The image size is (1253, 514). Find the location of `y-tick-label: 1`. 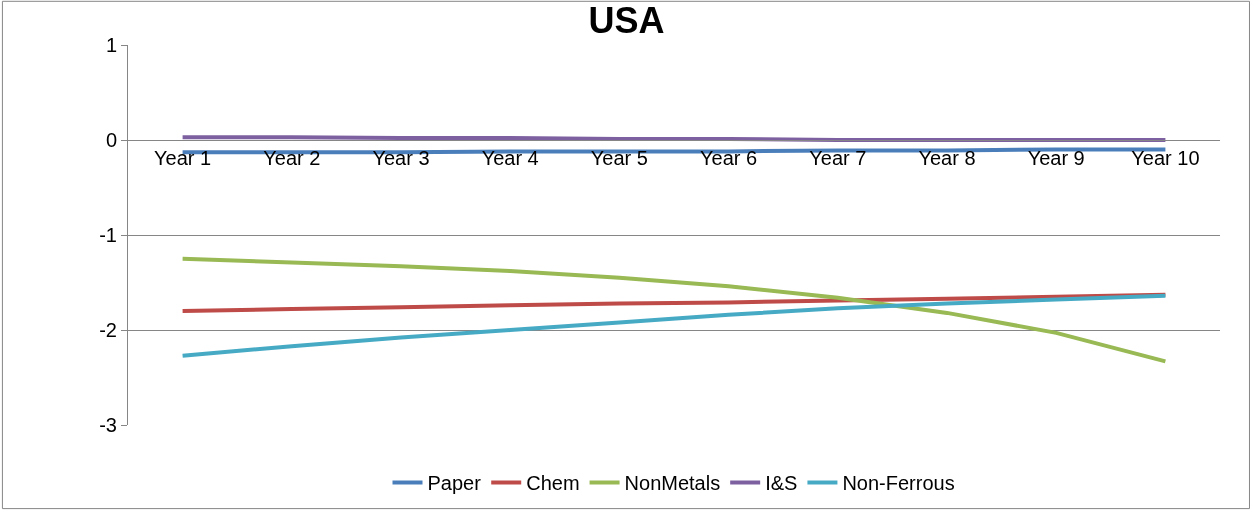

y-tick-label: 1 is located at coordinates (111, 45).